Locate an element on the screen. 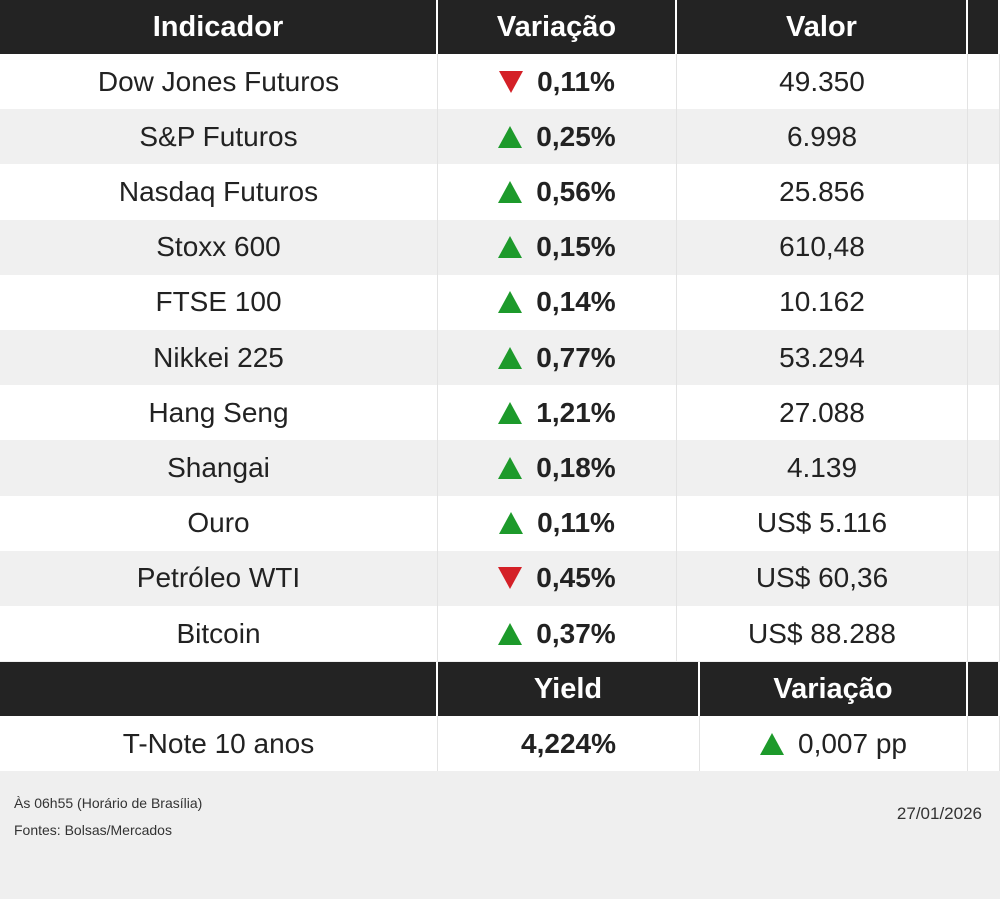 The image size is (1000, 899). change-cell: 0,18% is located at coordinates (557, 468).